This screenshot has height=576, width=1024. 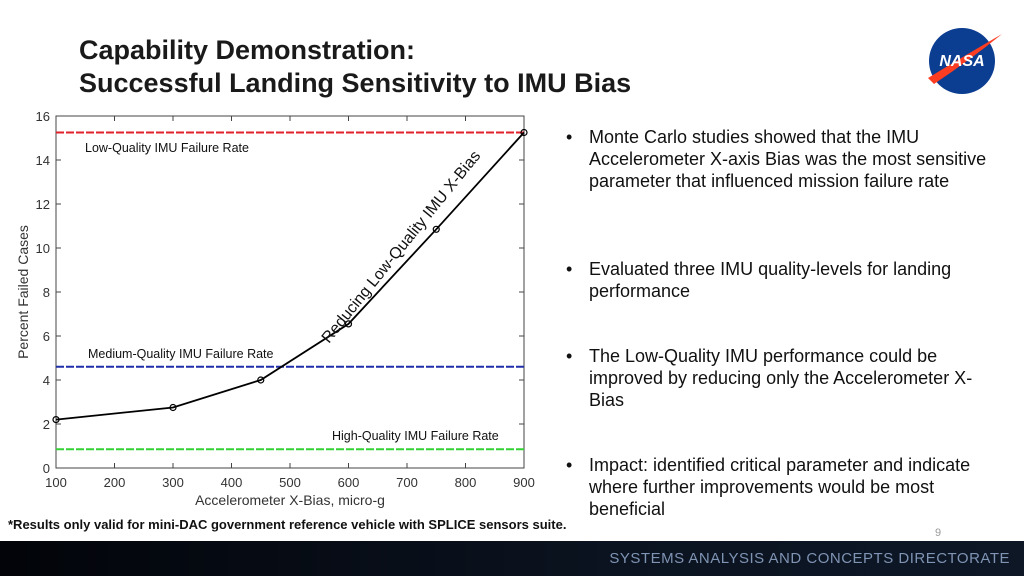 I want to click on reference-label: Medium-Quality IMU Failure Rate, so click(x=181, y=354).